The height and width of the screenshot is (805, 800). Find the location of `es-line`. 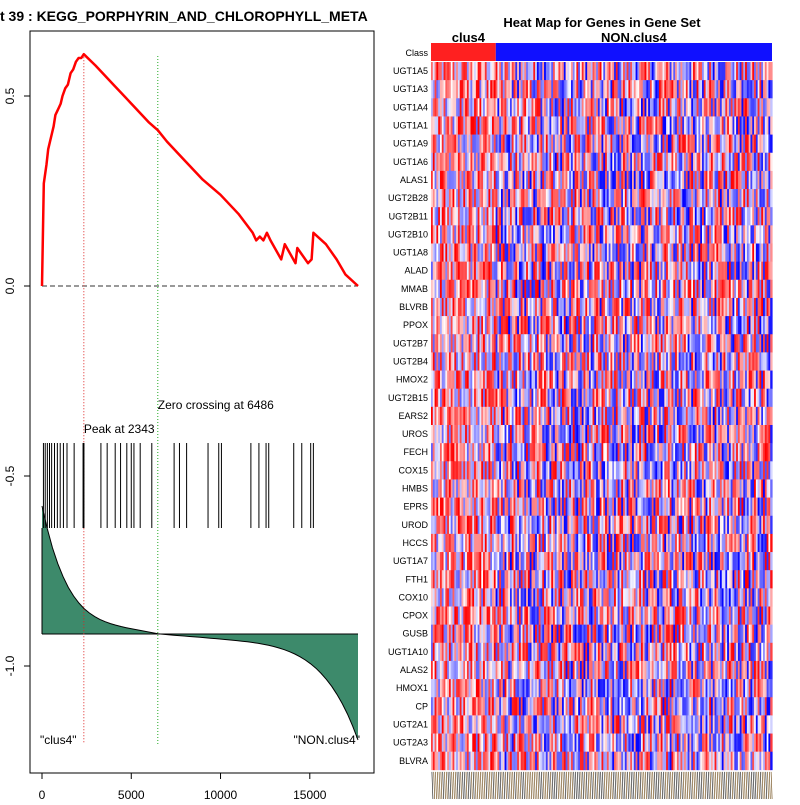

es-line is located at coordinates (200, 170).